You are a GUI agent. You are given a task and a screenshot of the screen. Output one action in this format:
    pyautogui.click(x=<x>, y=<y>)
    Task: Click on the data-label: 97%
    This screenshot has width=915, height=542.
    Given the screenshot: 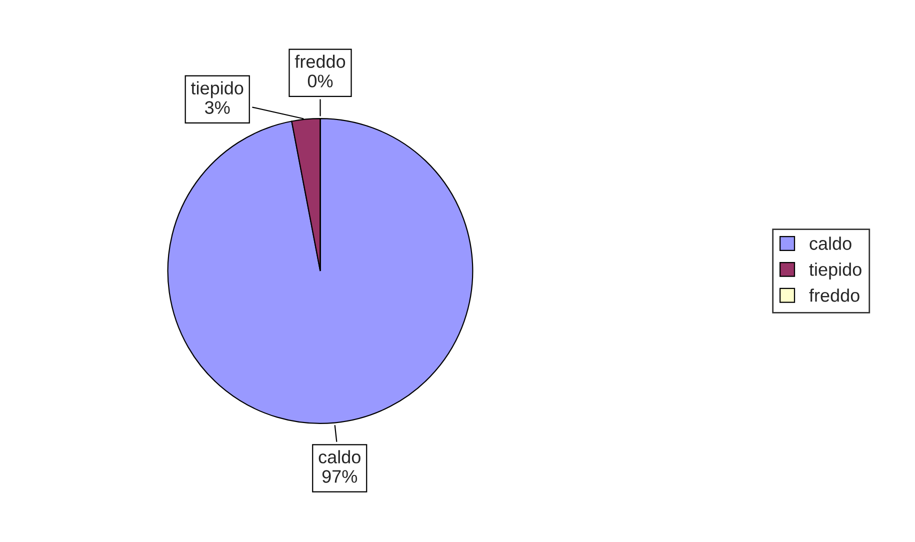 What is the action you would take?
    pyautogui.click(x=340, y=476)
    